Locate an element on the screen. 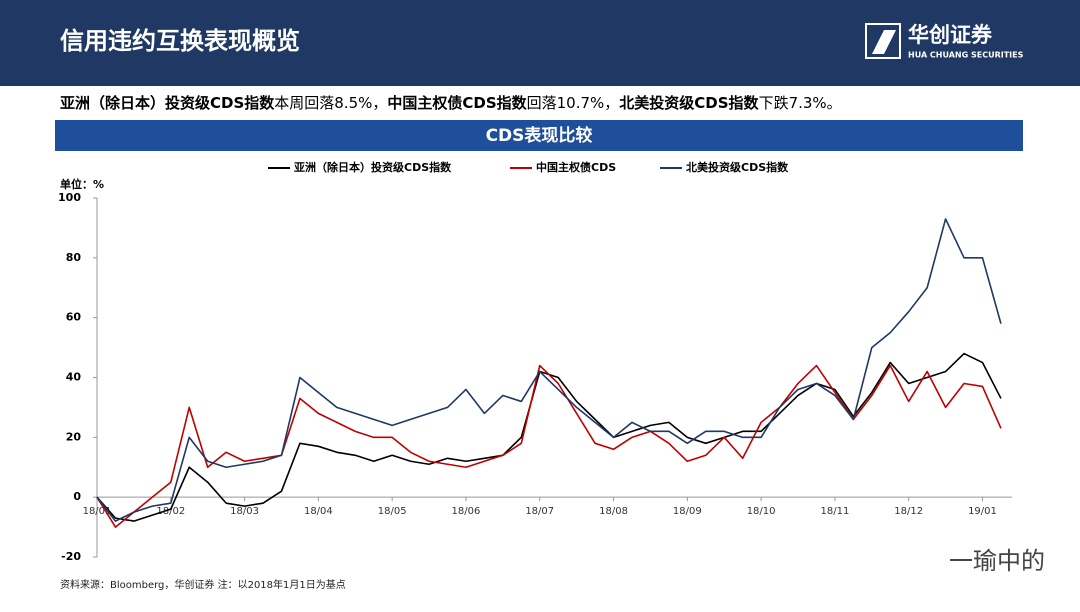 This screenshot has height=612, width=1080. logo-en: HUA CHUANG SECURITIES is located at coordinates (966, 55).